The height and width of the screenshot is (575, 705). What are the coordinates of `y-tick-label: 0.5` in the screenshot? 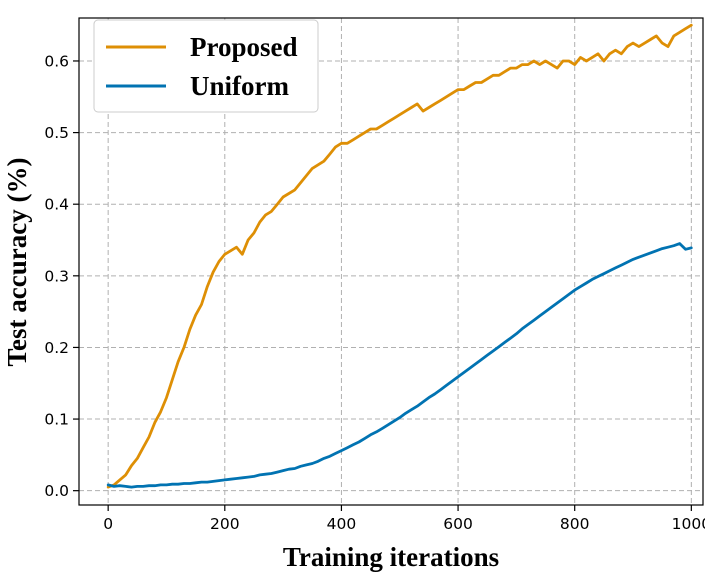 It's located at (56, 133).